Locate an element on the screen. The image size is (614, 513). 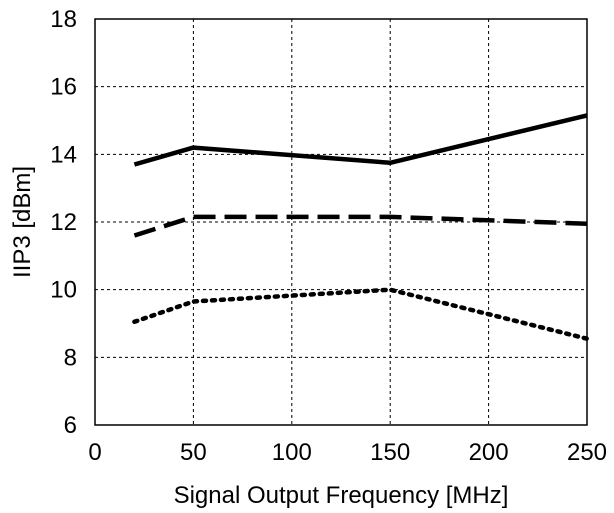
y-tick-label: 8 is located at coordinates (70, 357).